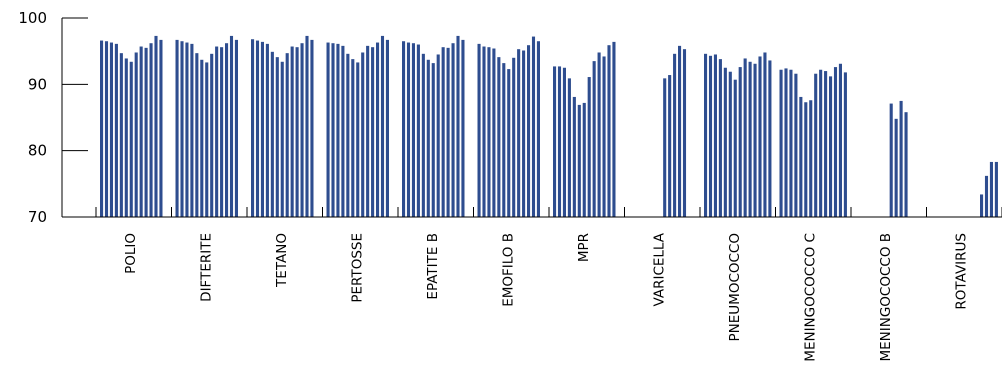 Image resolution: width=1002 pixels, height=388 pixels. What do you see at coordinates (735, 287) in the screenshot?
I see `category-label-pneumococco: PNEUMOCOCCO` at bounding box center [735, 287].